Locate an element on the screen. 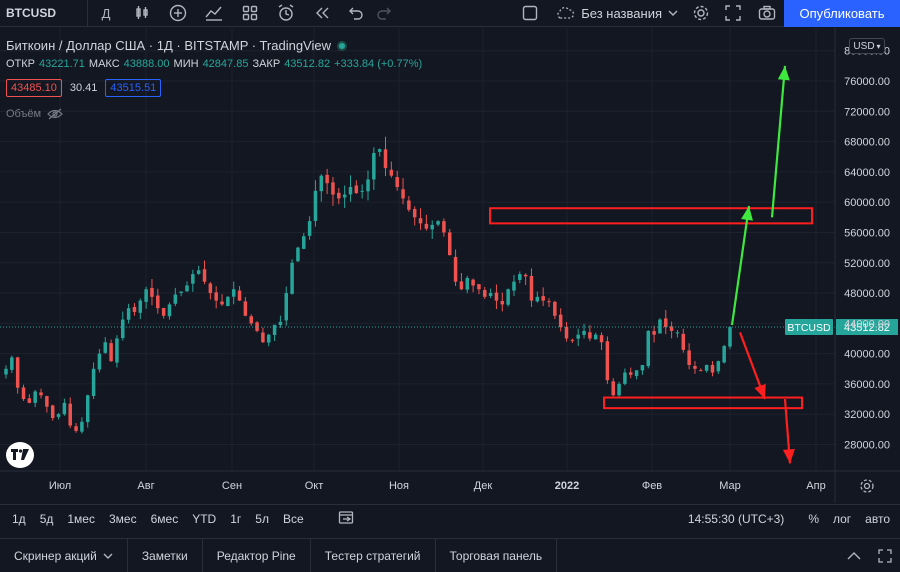 This screenshot has height=572, width=900. layout-name-button: Без названия is located at coordinates (616, 13).